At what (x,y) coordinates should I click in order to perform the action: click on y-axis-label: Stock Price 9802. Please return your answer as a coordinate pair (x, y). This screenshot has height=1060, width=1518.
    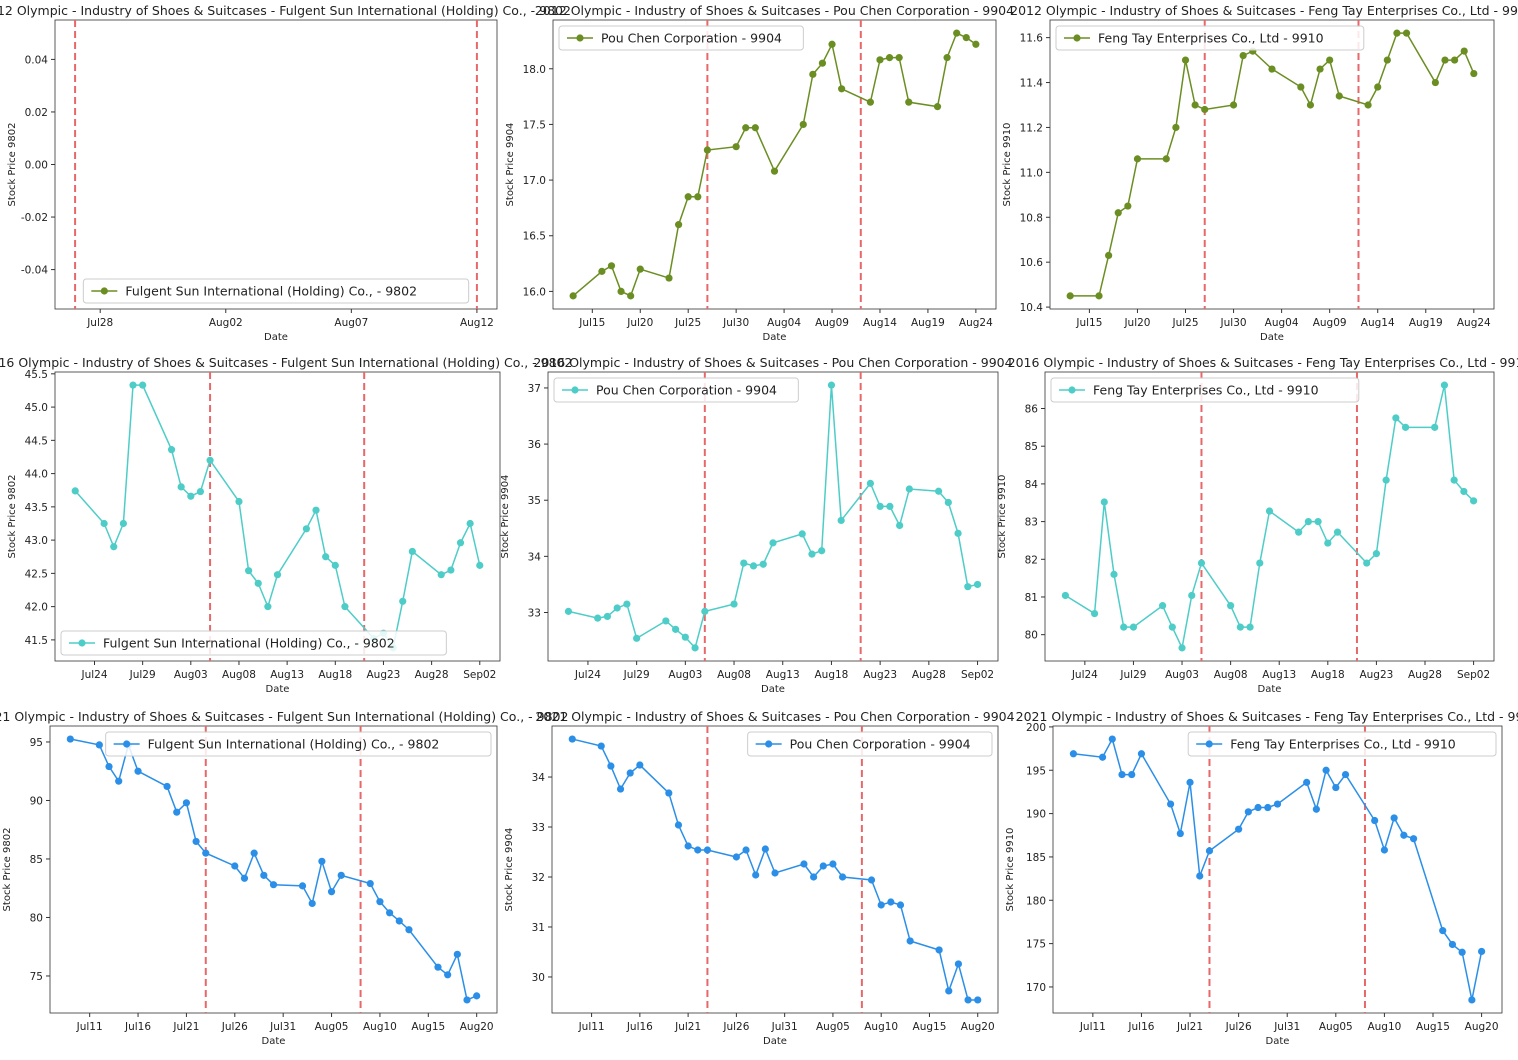
    Looking at the image, I should click on (7, 870).